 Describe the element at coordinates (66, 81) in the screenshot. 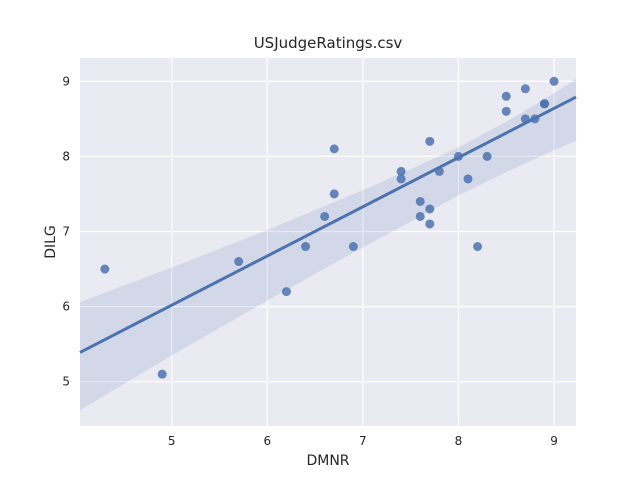

I see `y-tick-label: 9` at that location.